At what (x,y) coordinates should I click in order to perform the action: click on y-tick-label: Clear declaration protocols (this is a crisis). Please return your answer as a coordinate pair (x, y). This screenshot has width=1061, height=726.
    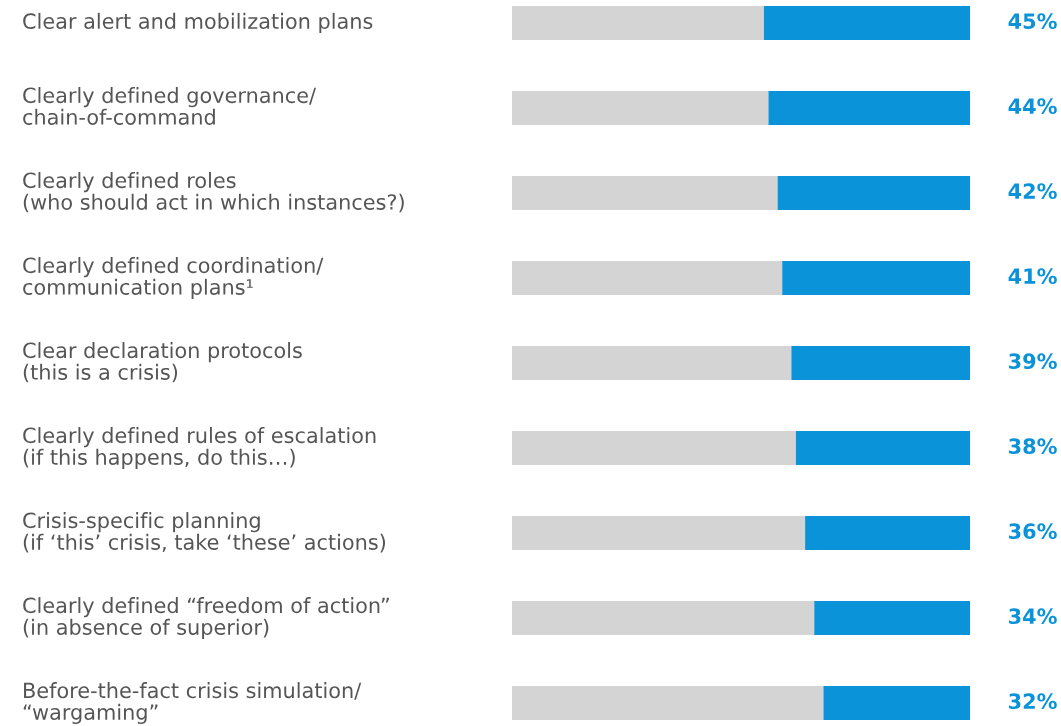
    Looking at the image, I should click on (162, 362).